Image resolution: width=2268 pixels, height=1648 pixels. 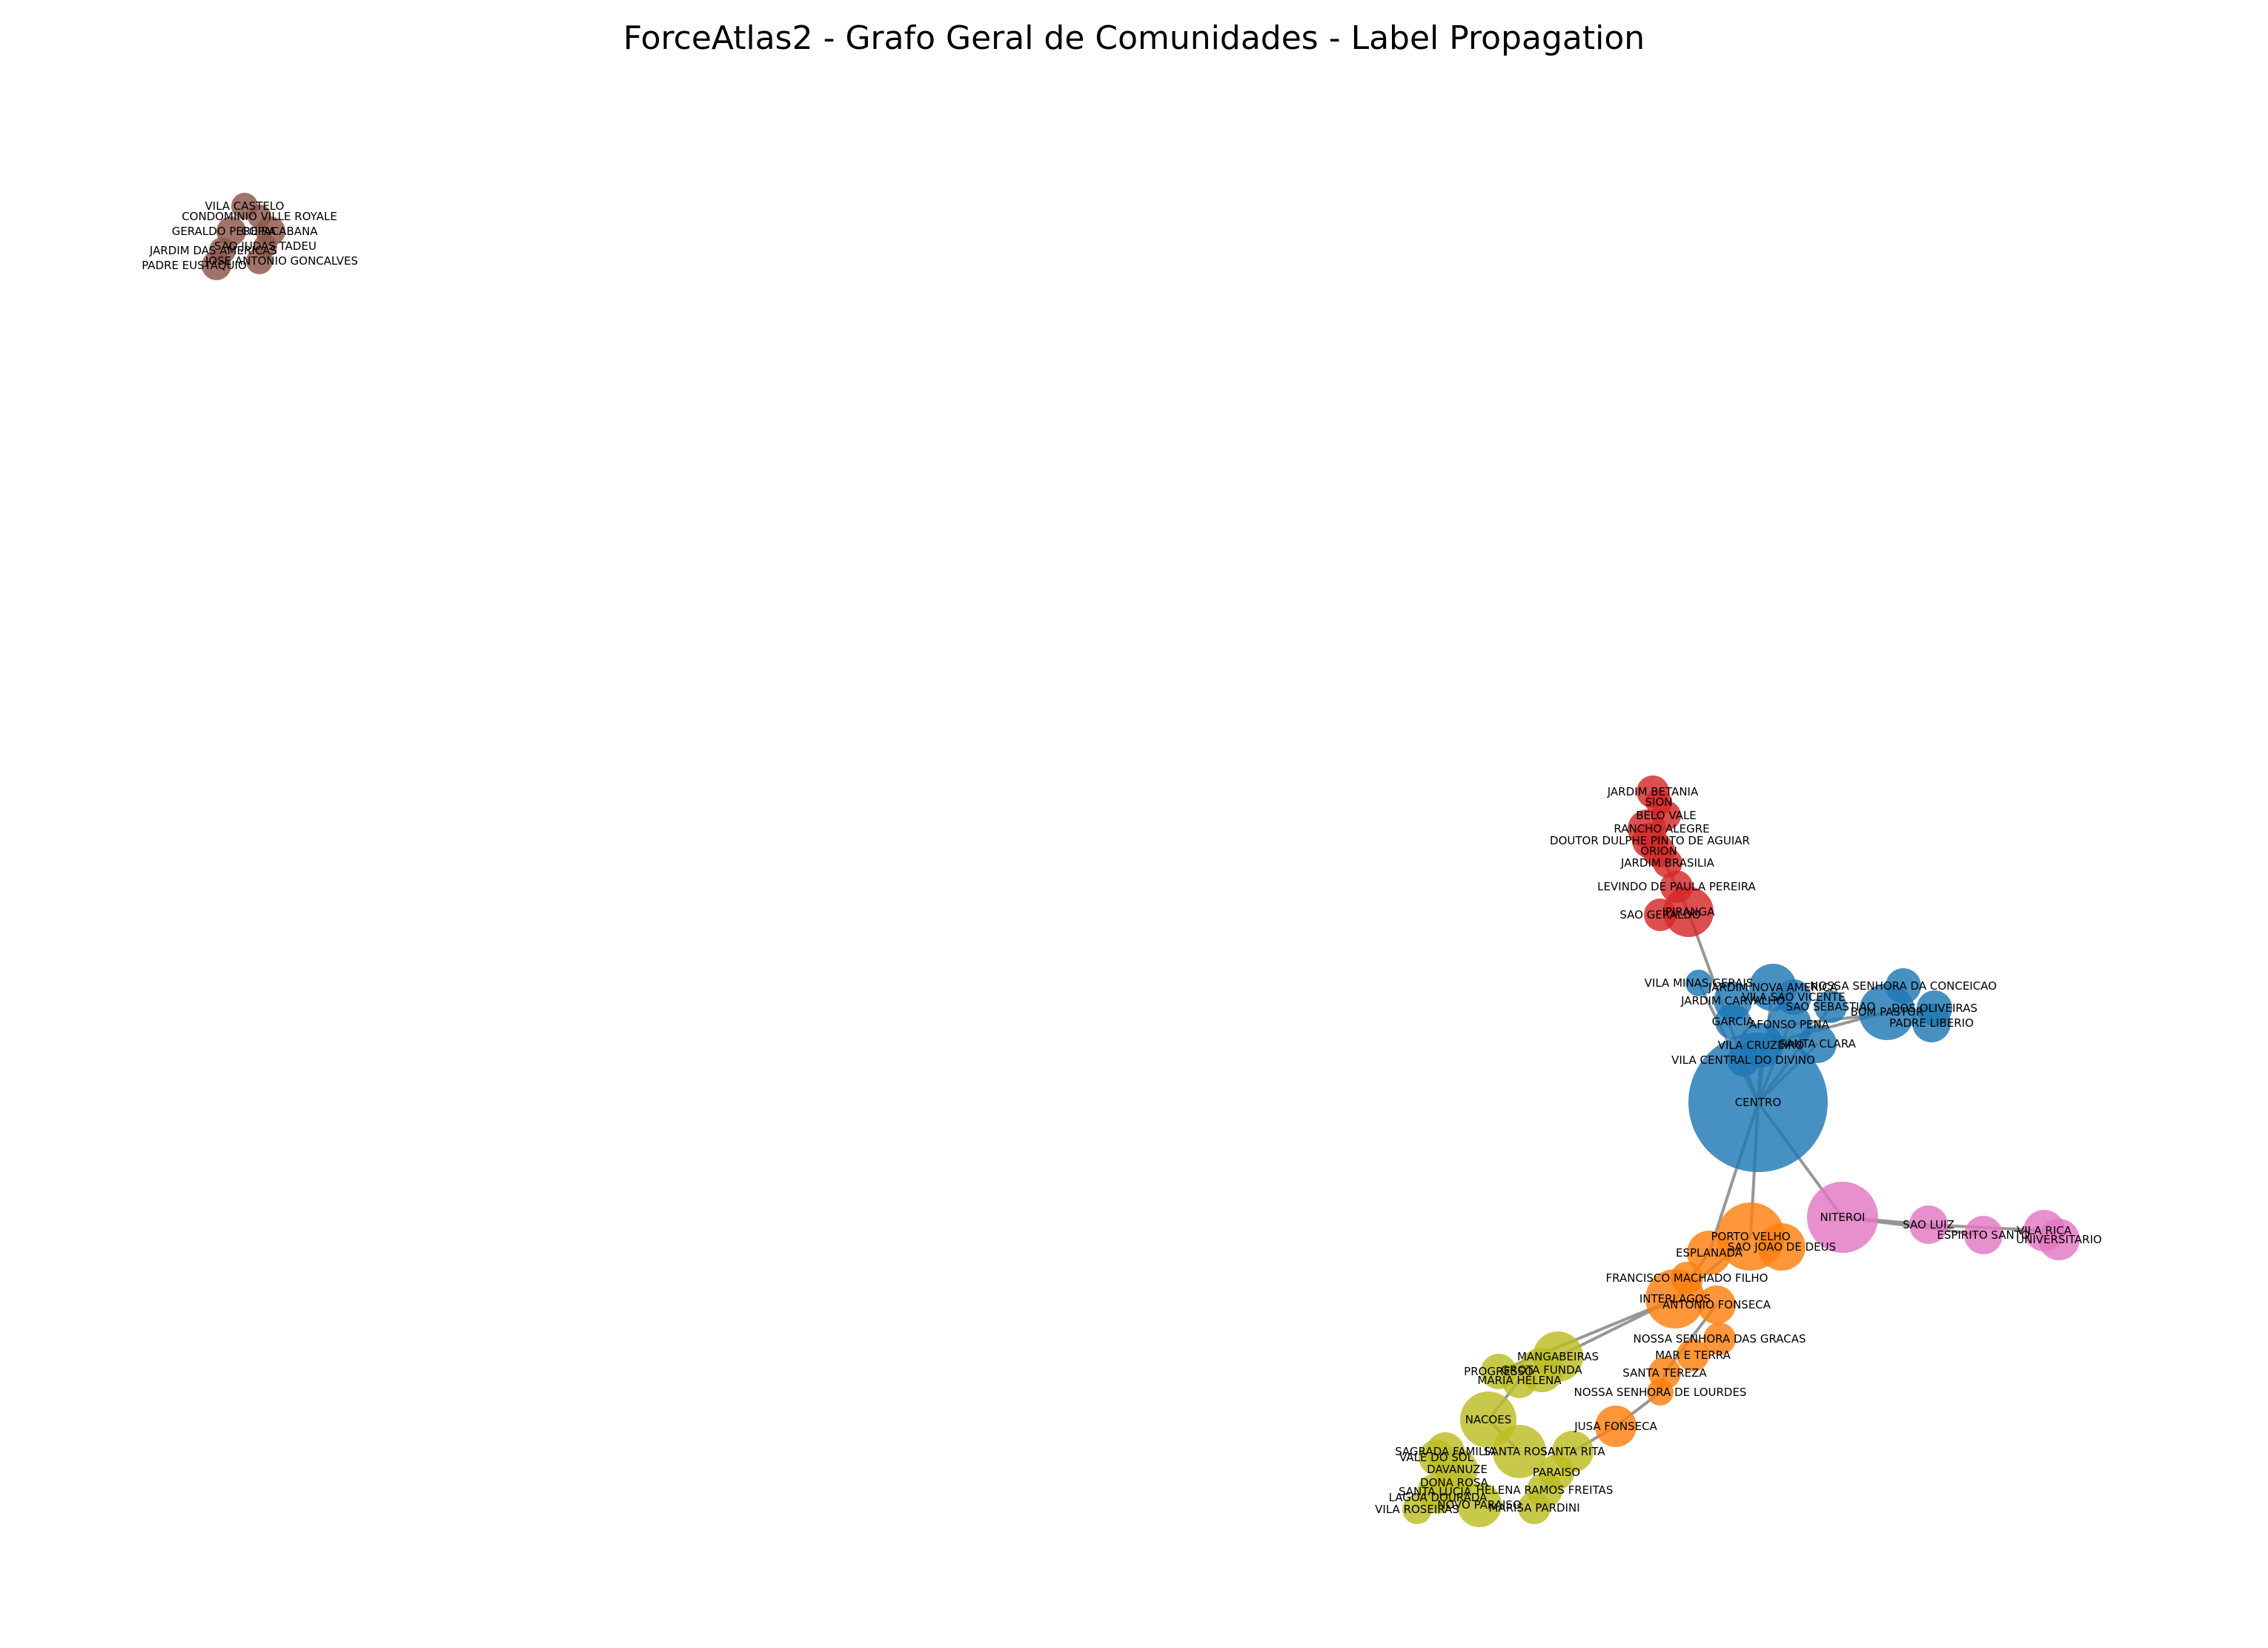 I want to click on node-levindo, so click(x=1677, y=886).